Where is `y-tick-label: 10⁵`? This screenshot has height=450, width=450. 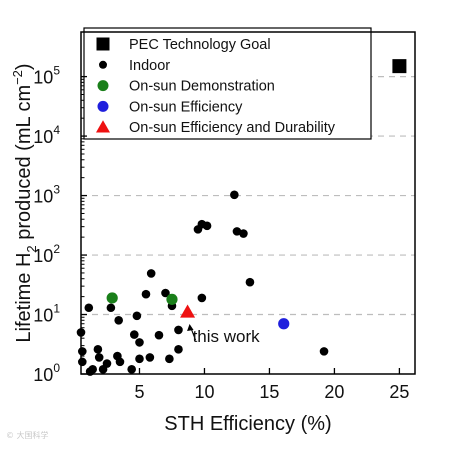
y-tick-label: 10⁵ is located at coordinates (46, 76).